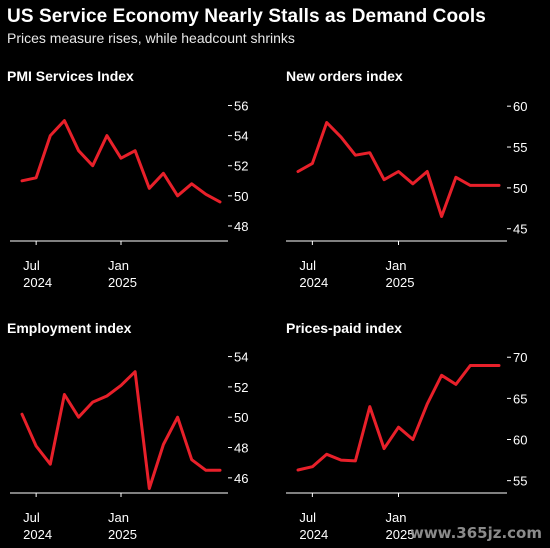 The image size is (550, 548). I want to click on panel-title: New orders index, so click(344, 76).